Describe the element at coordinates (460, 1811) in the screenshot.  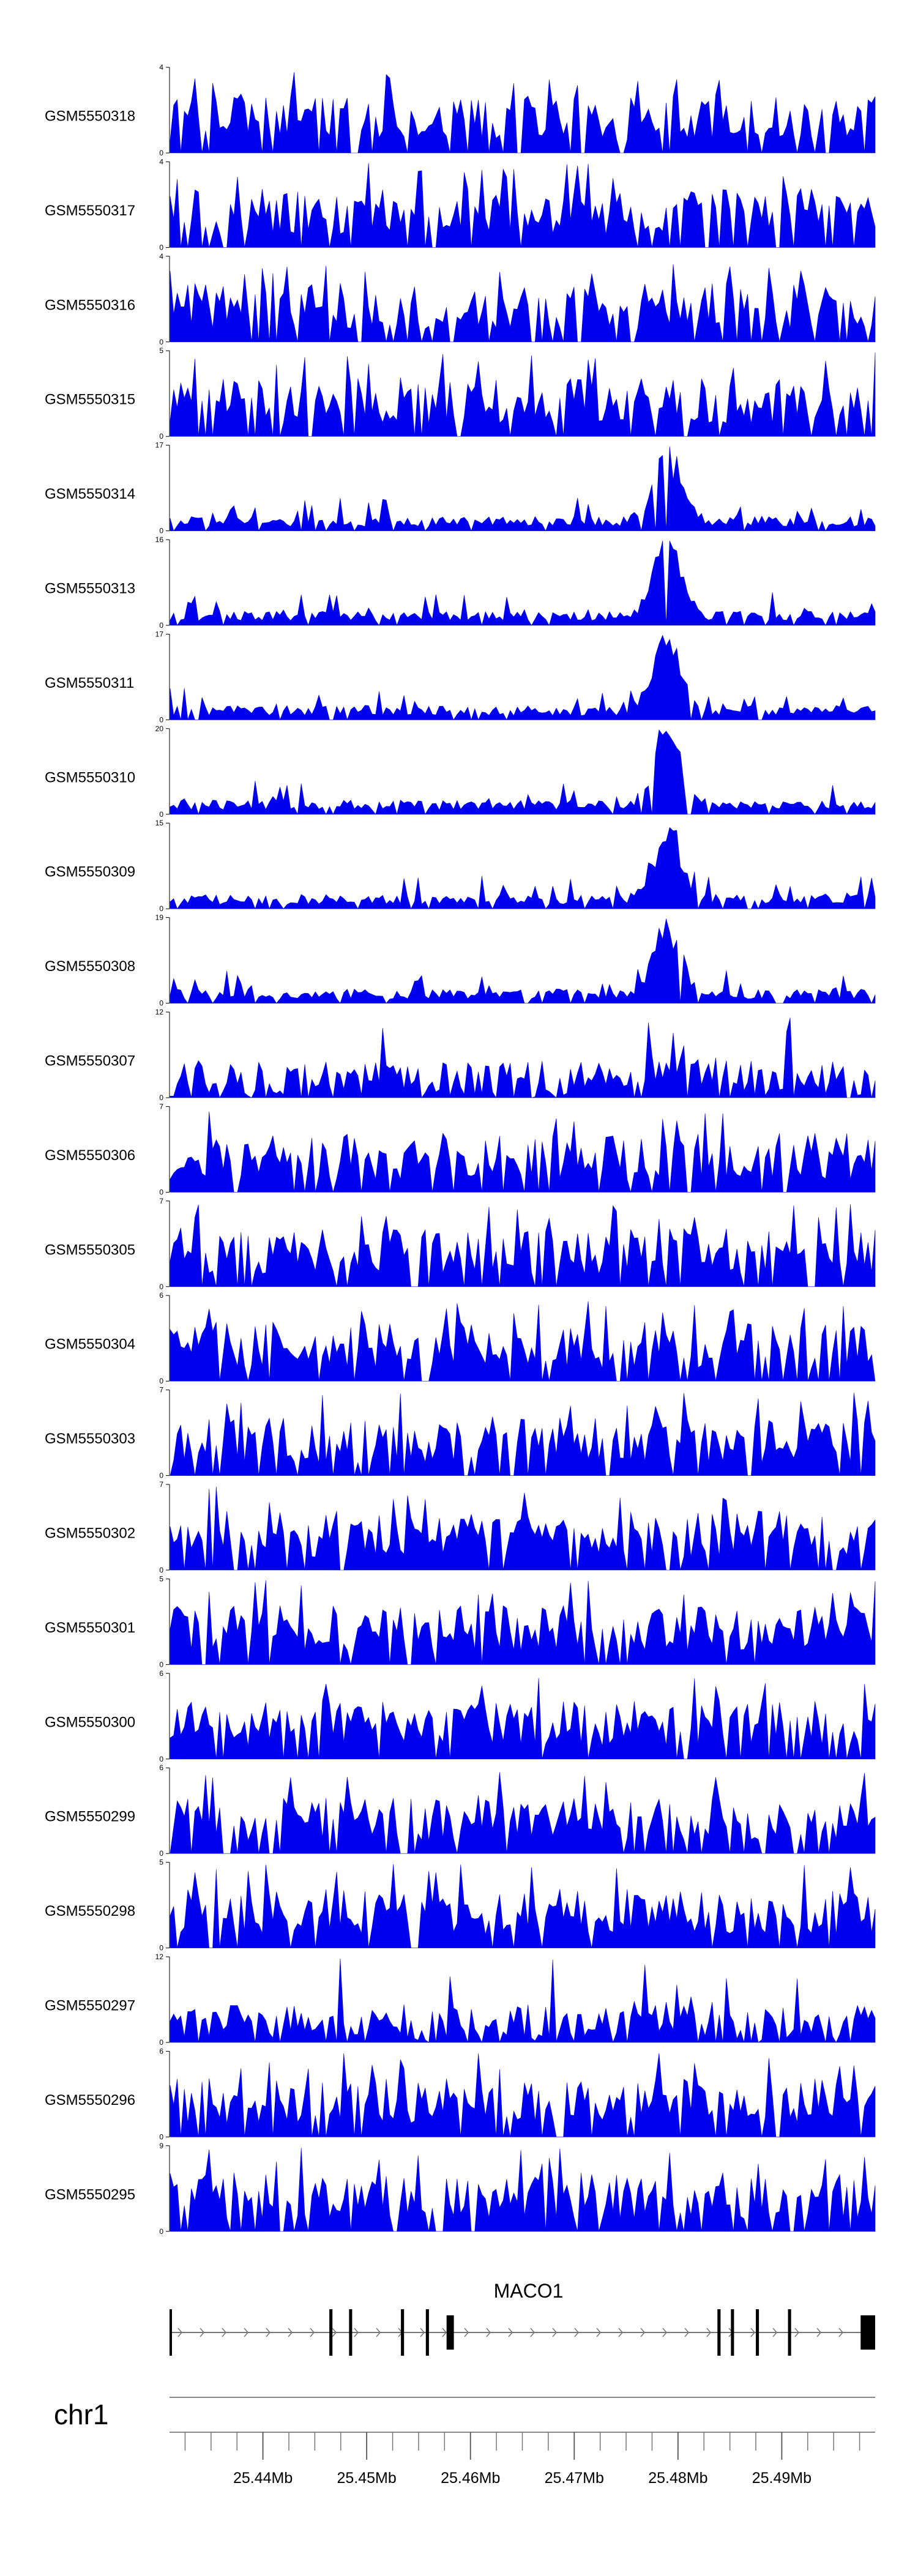
I see `coverage-track: GSM5550299 6 0` at that location.